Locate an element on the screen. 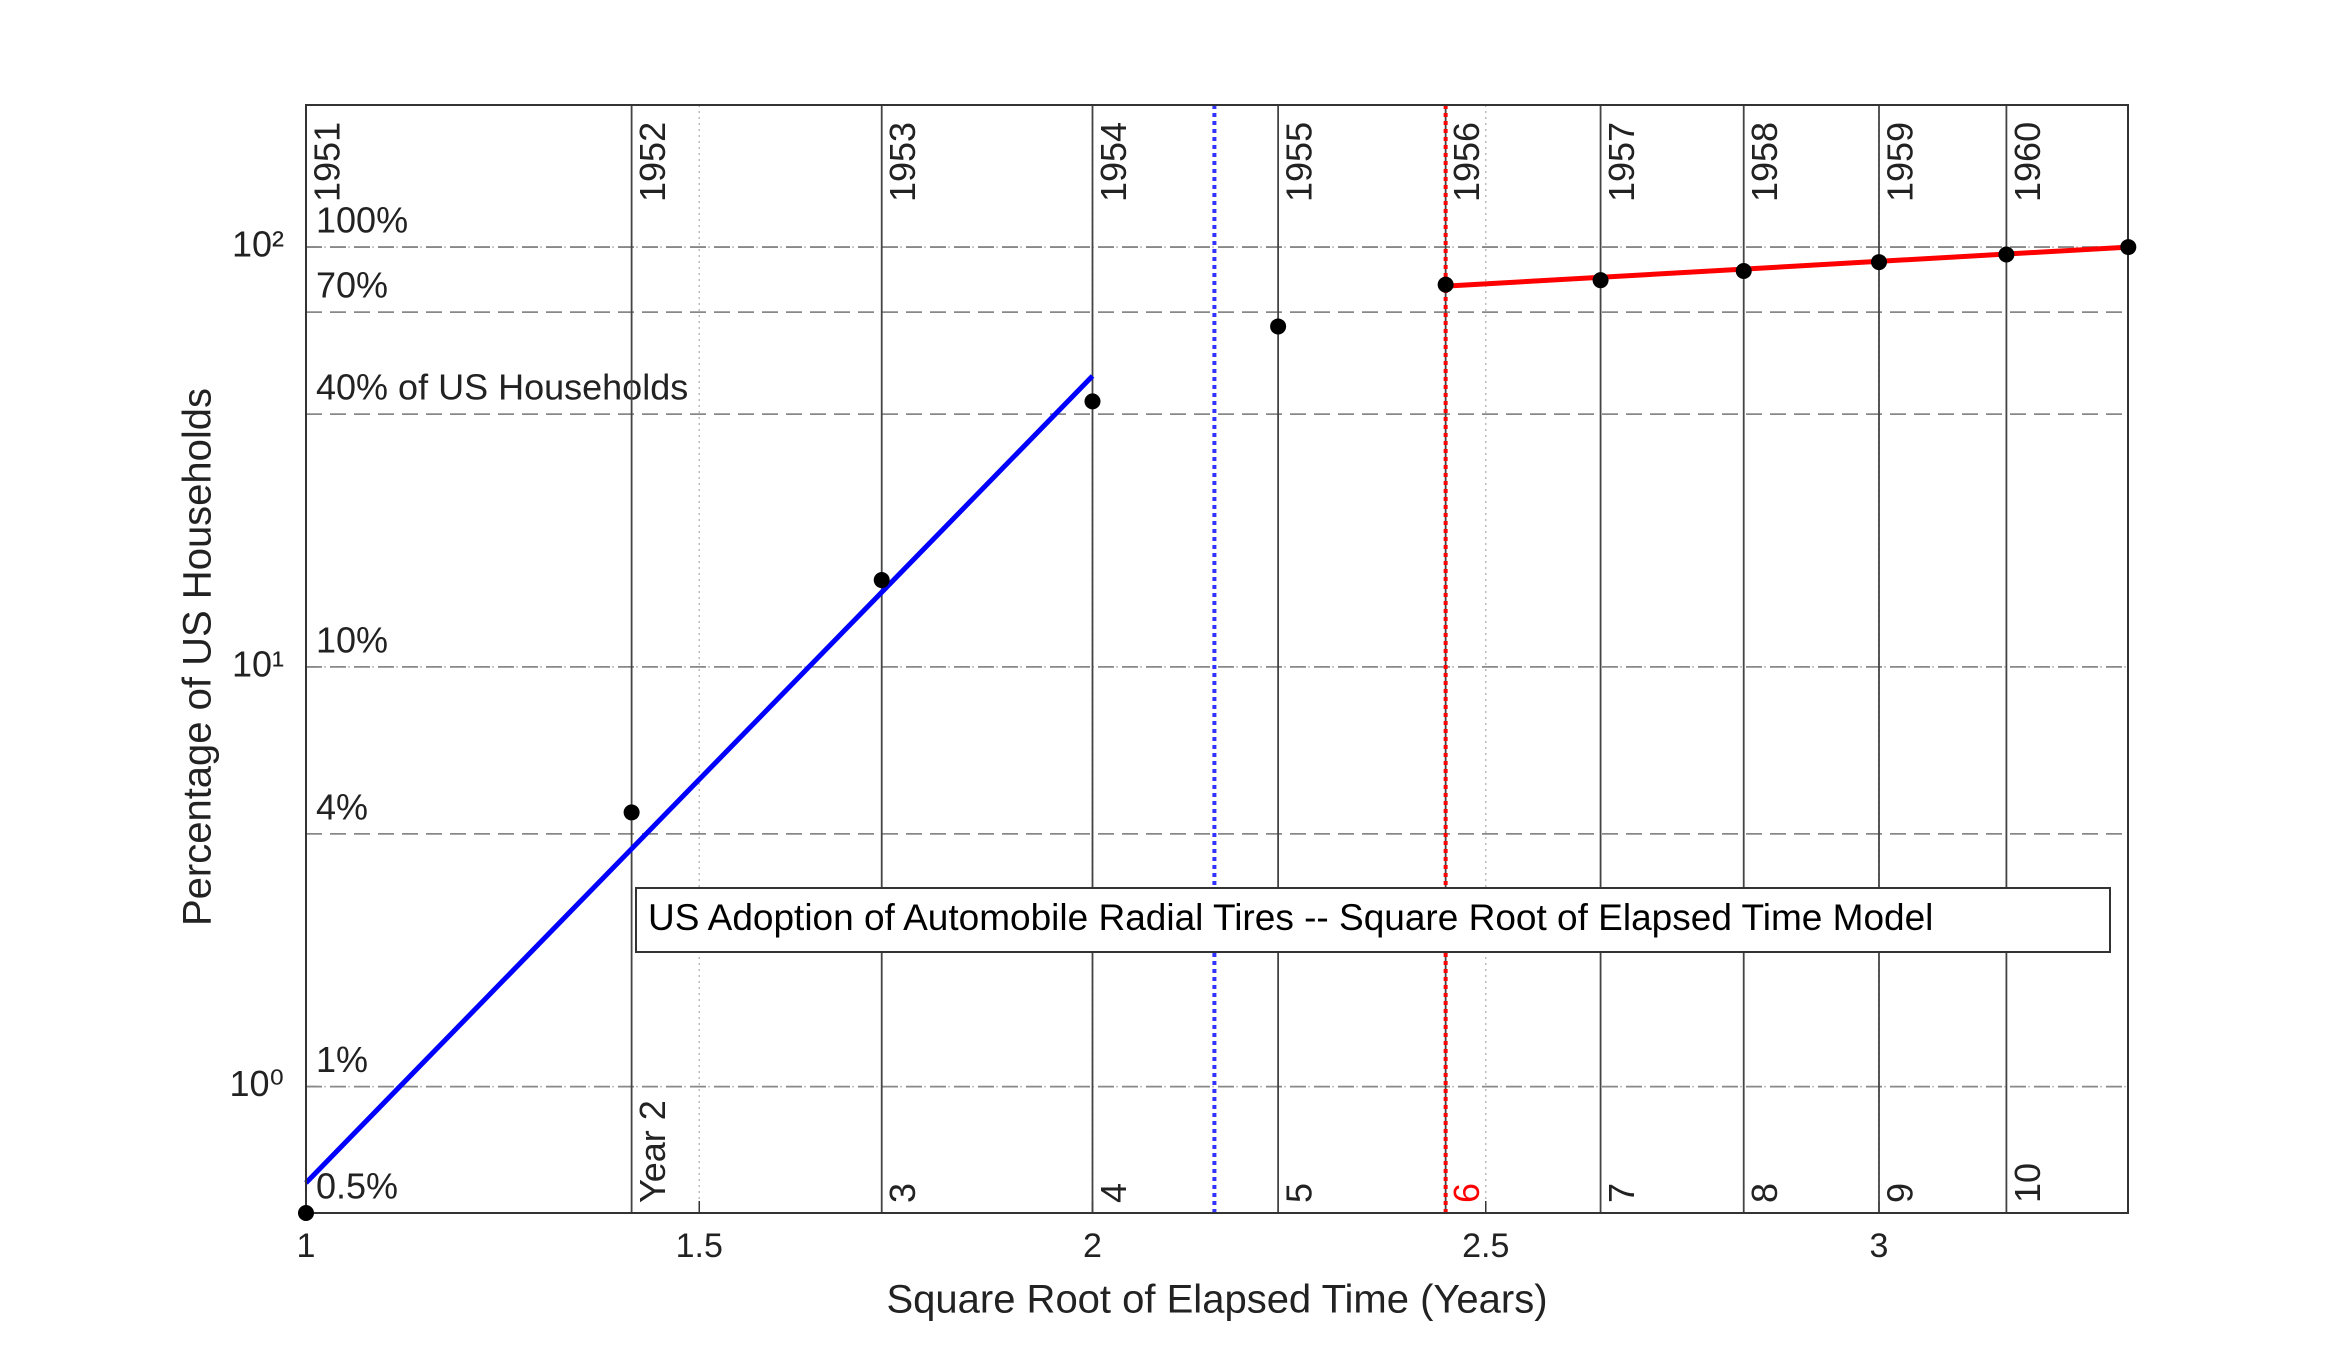  year-label: 1952 is located at coordinates (652, 162).